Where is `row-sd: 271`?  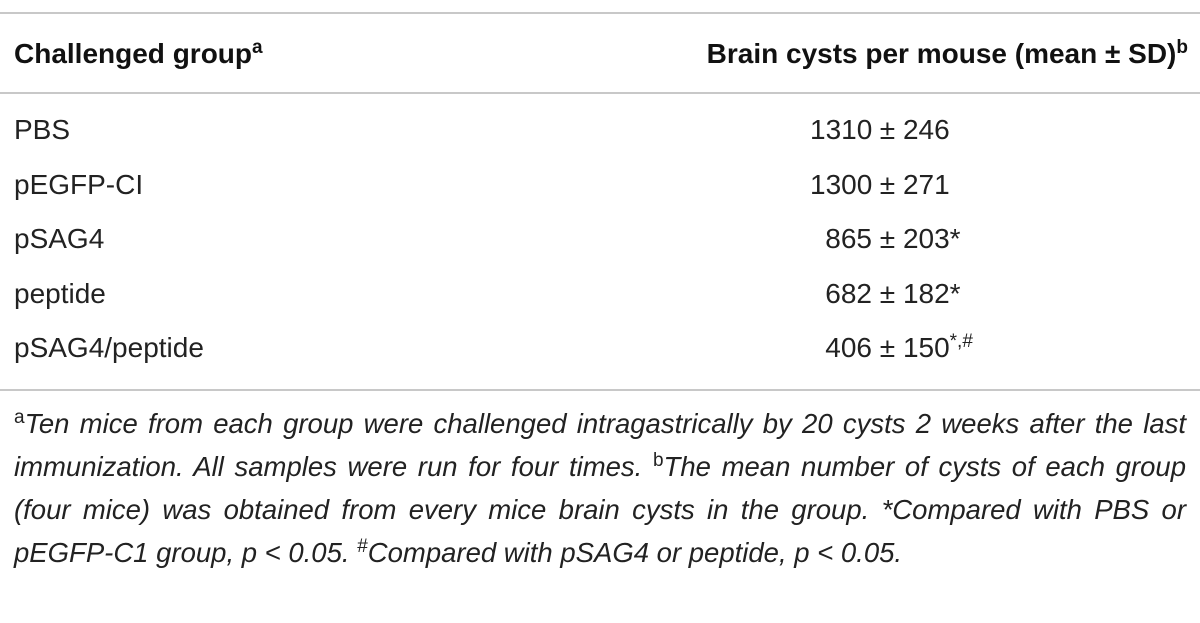
row-sd: 271 is located at coordinates (926, 184).